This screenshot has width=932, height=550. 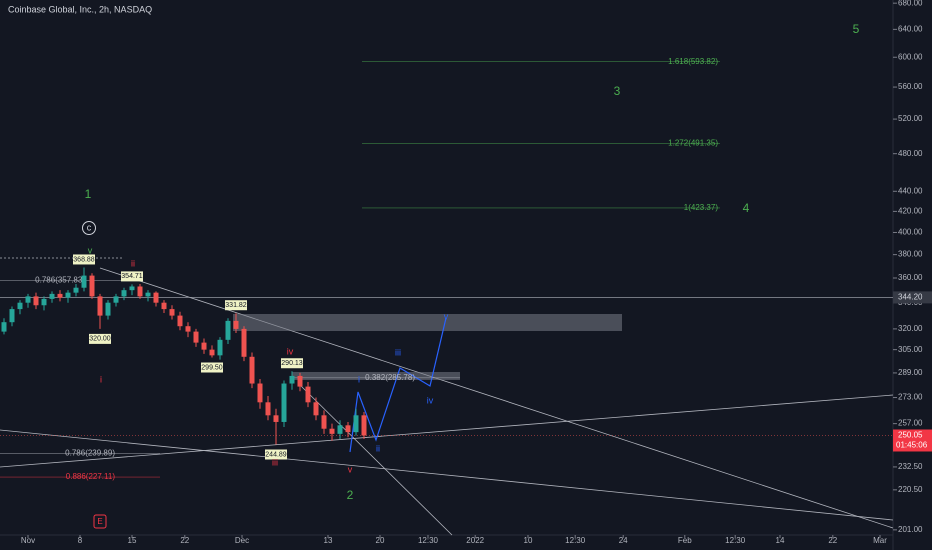 I want to click on x-tick-label: 24, so click(x=623, y=540).